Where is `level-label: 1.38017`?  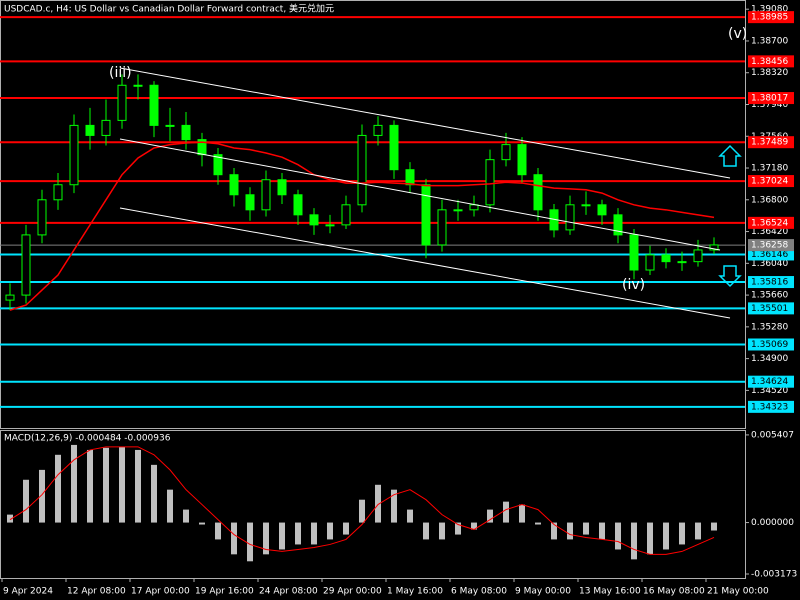 level-label: 1.38017 is located at coordinates (769, 99).